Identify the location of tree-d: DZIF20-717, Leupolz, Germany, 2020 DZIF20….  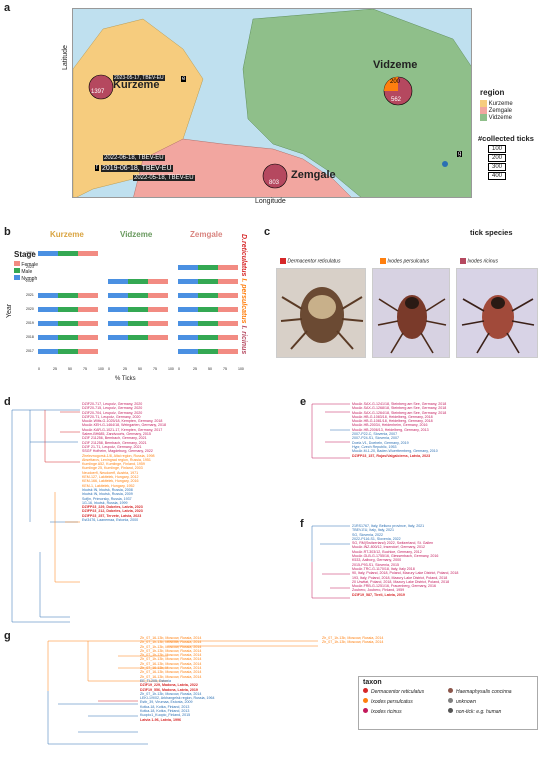
(177, 462).